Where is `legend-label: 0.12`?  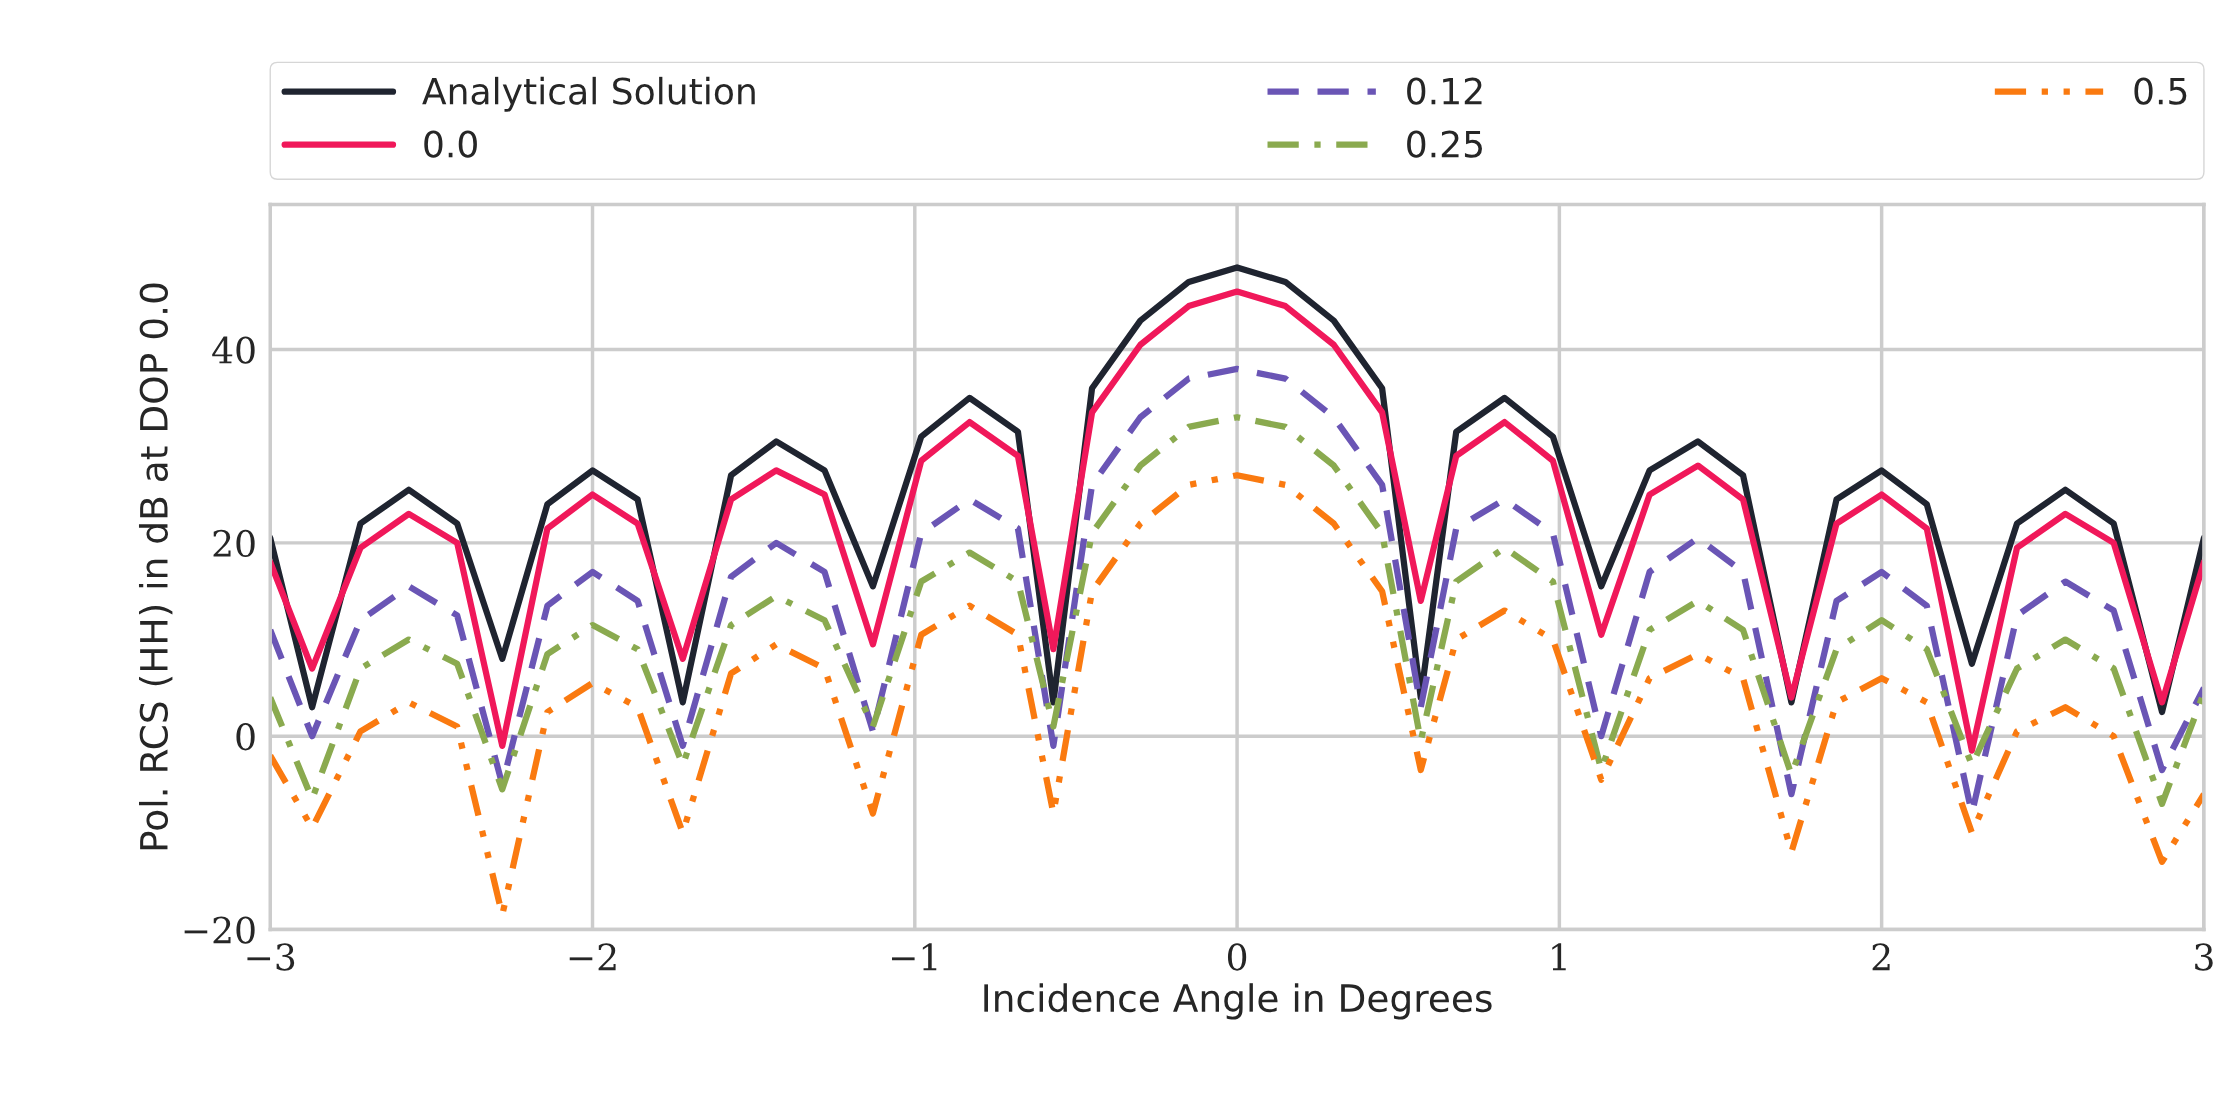 legend-label: 0.12 is located at coordinates (1444, 91).